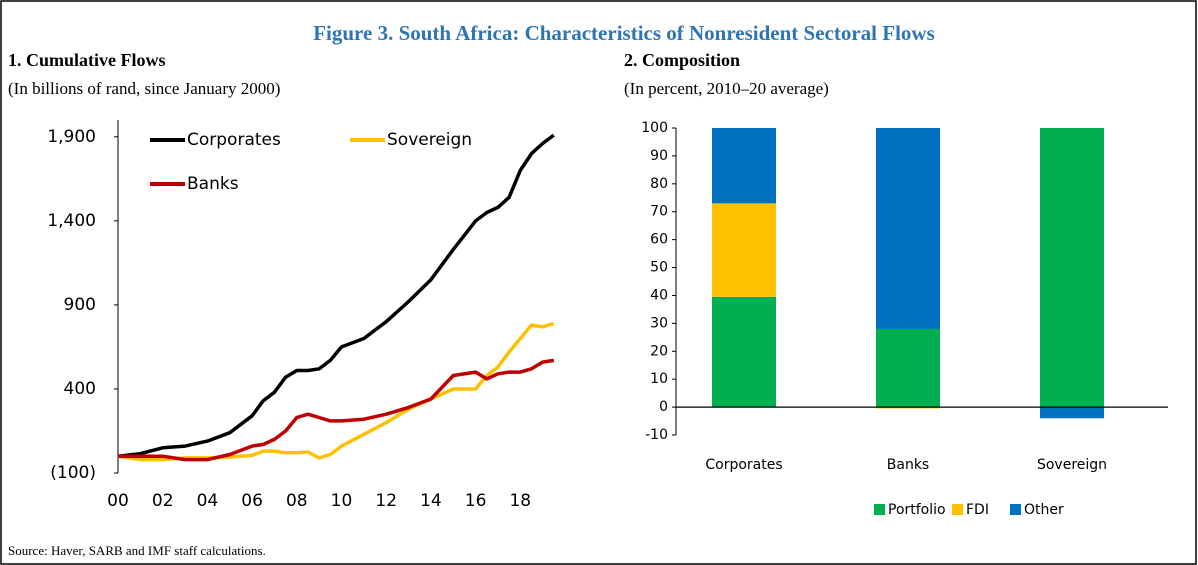  Describe the element at coordinates (654, 128) in the screenshot. I see `y-tick-label: 100` at that location.